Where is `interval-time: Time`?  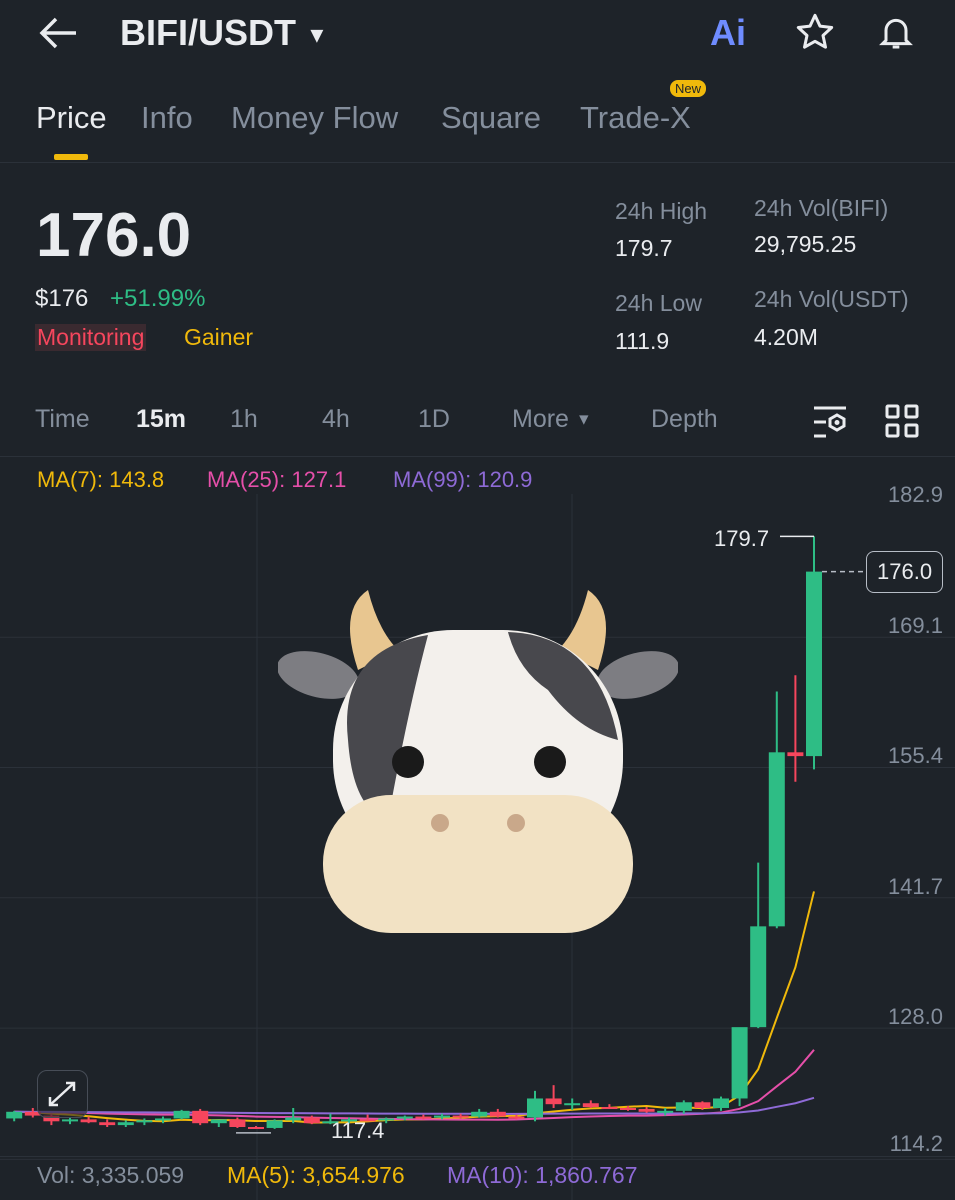 interval-time: Time is located at coordinates (62, 419).